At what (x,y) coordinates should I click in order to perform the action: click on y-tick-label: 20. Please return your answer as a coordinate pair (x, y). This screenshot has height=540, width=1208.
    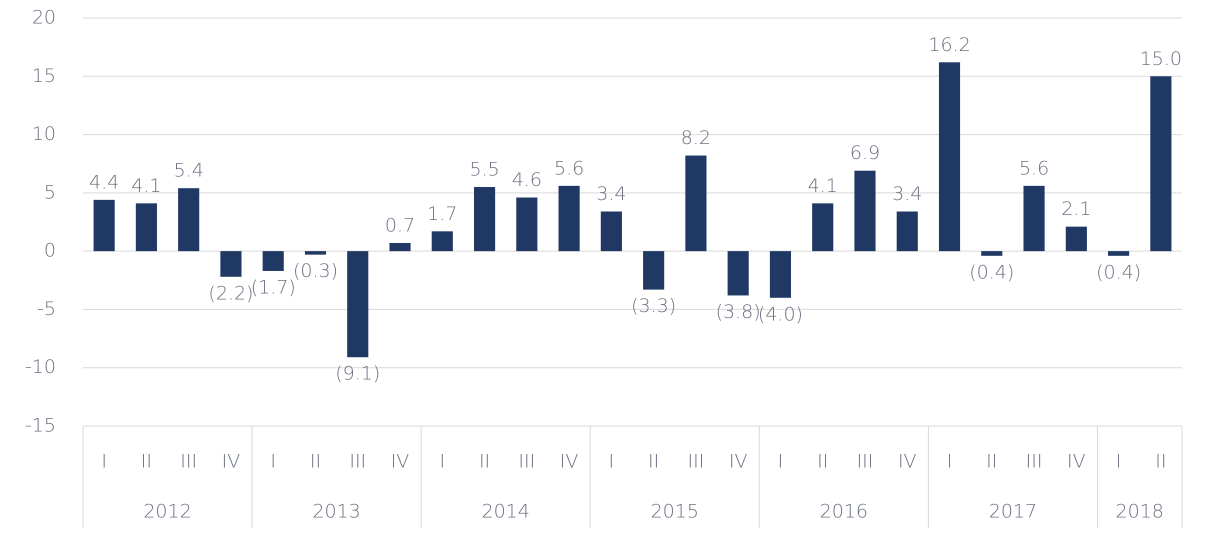
    Looking at the image, I should click on (44, 18).